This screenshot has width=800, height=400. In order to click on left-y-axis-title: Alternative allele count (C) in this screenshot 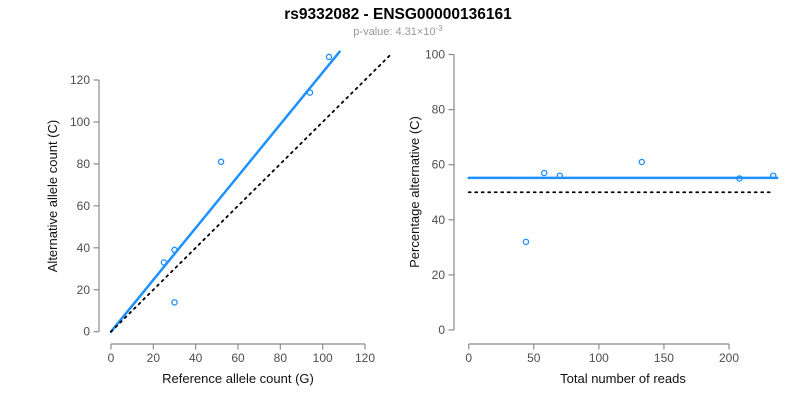, I will do `click(52, 196)`.